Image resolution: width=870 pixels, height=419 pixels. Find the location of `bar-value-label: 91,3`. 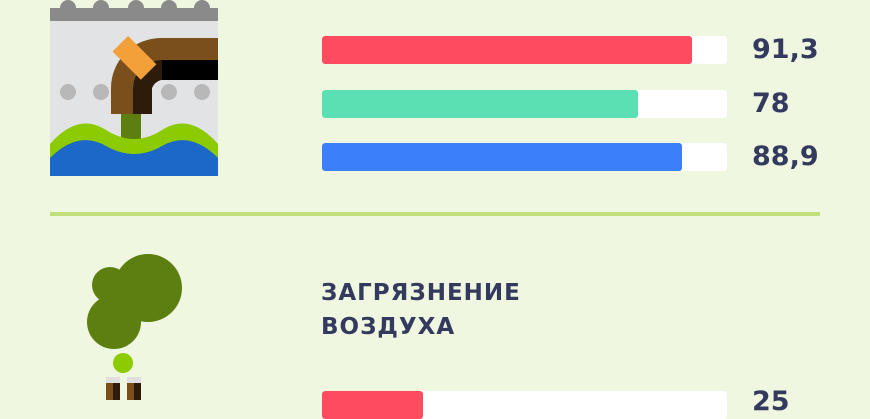

bar-value-label: 91,3 is located at coordinates (785, 49).